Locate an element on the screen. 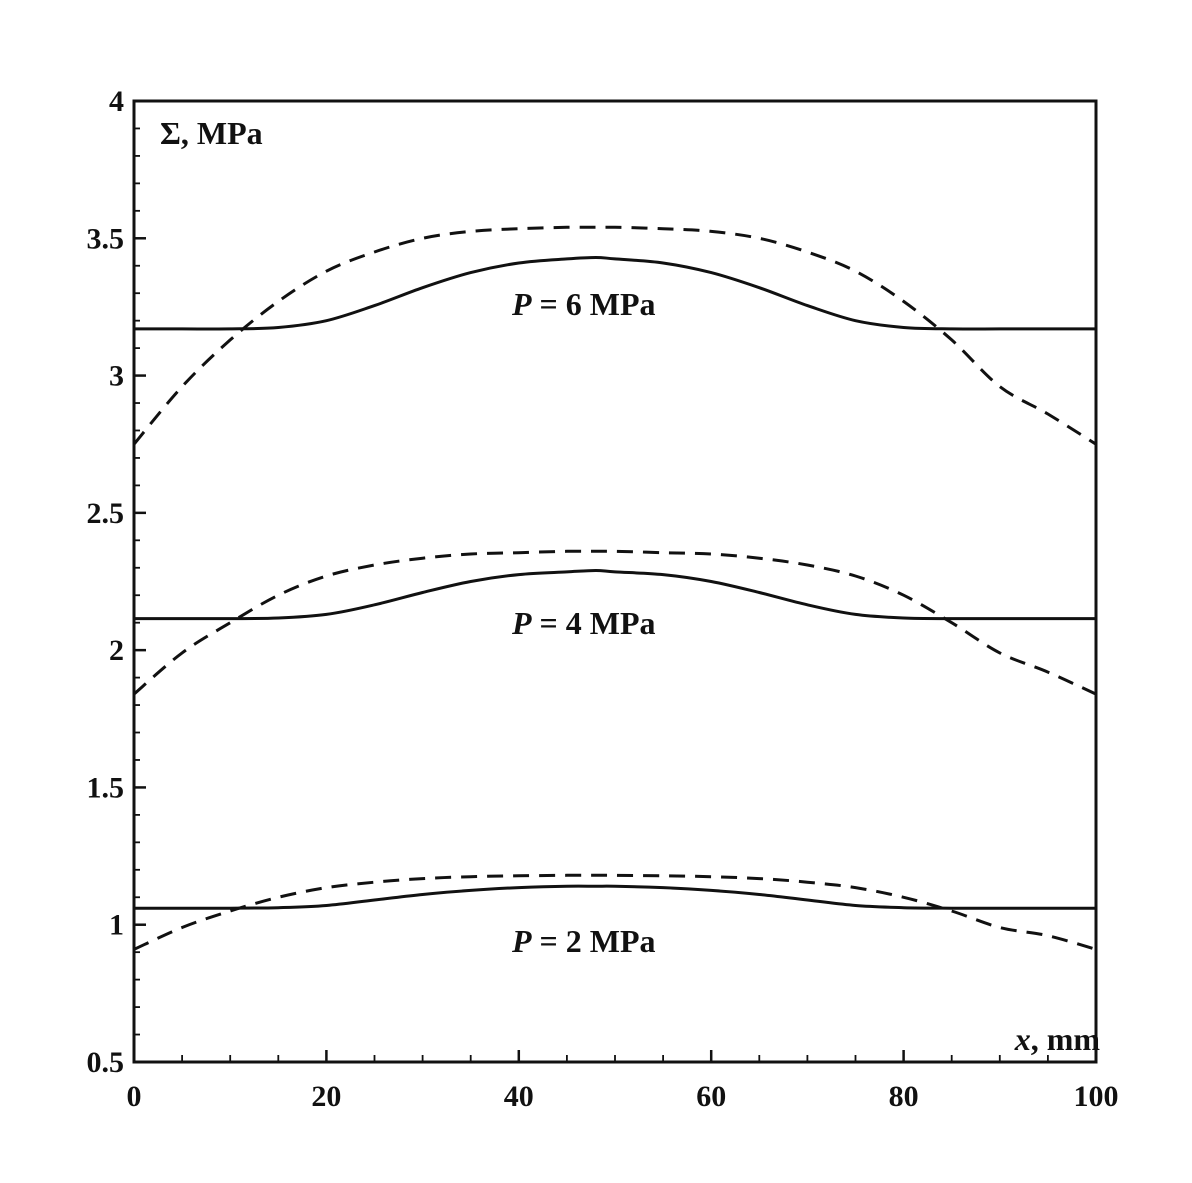 This screenshot has width=1192, height=1183. y-tick-label: 2 is located at coordinates (116, 650).